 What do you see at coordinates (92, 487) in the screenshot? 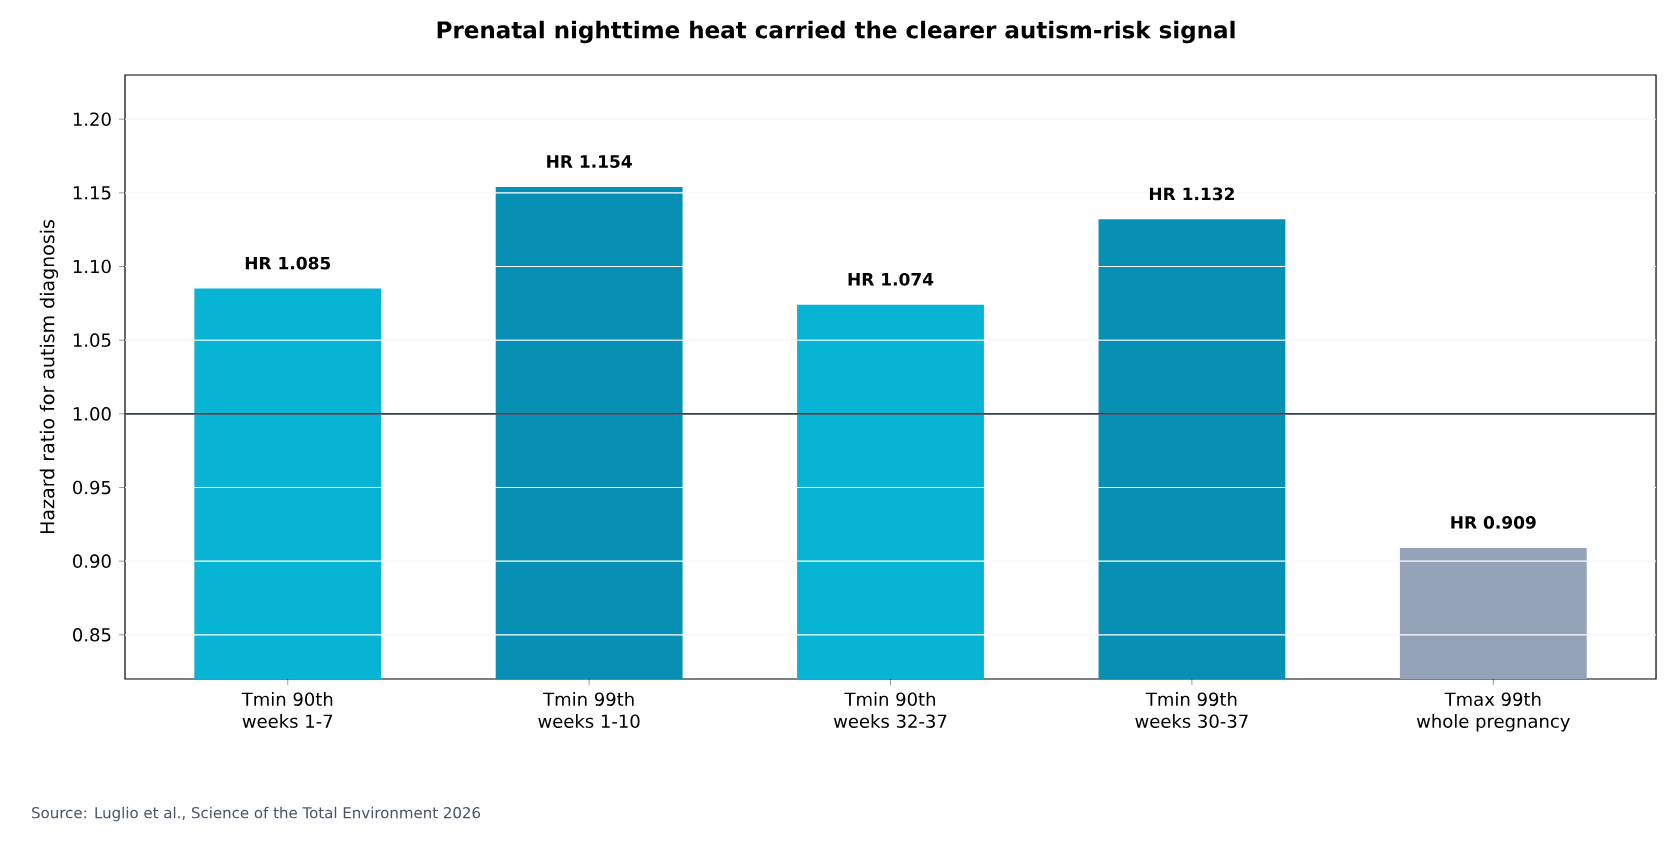
I see `y-tick-label: 0.95` at bounding box center [92, 487].